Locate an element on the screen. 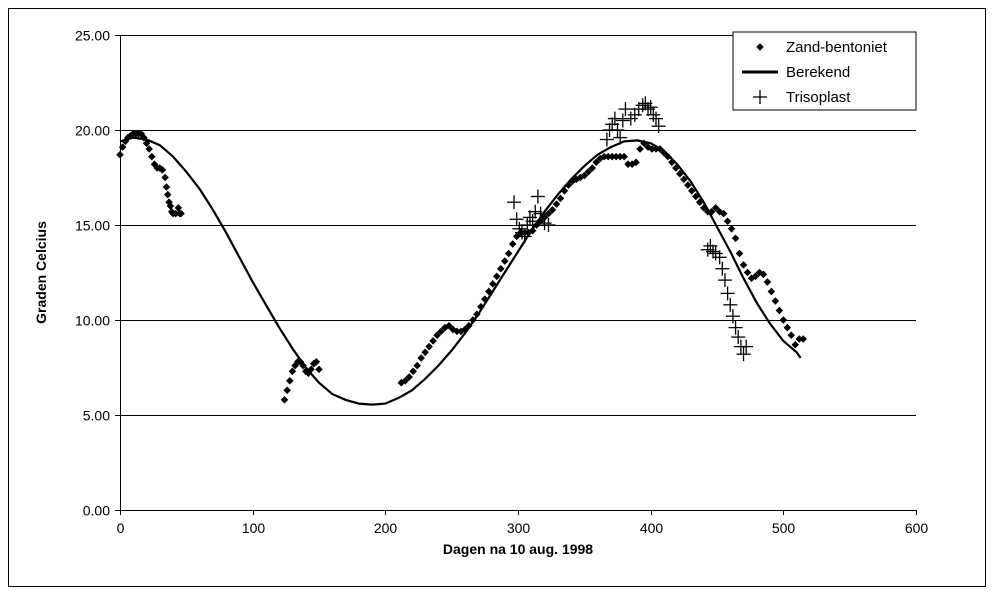 The image size is (997, 592). y-tick-label: 15.00 is located at coordinates (92, 226).